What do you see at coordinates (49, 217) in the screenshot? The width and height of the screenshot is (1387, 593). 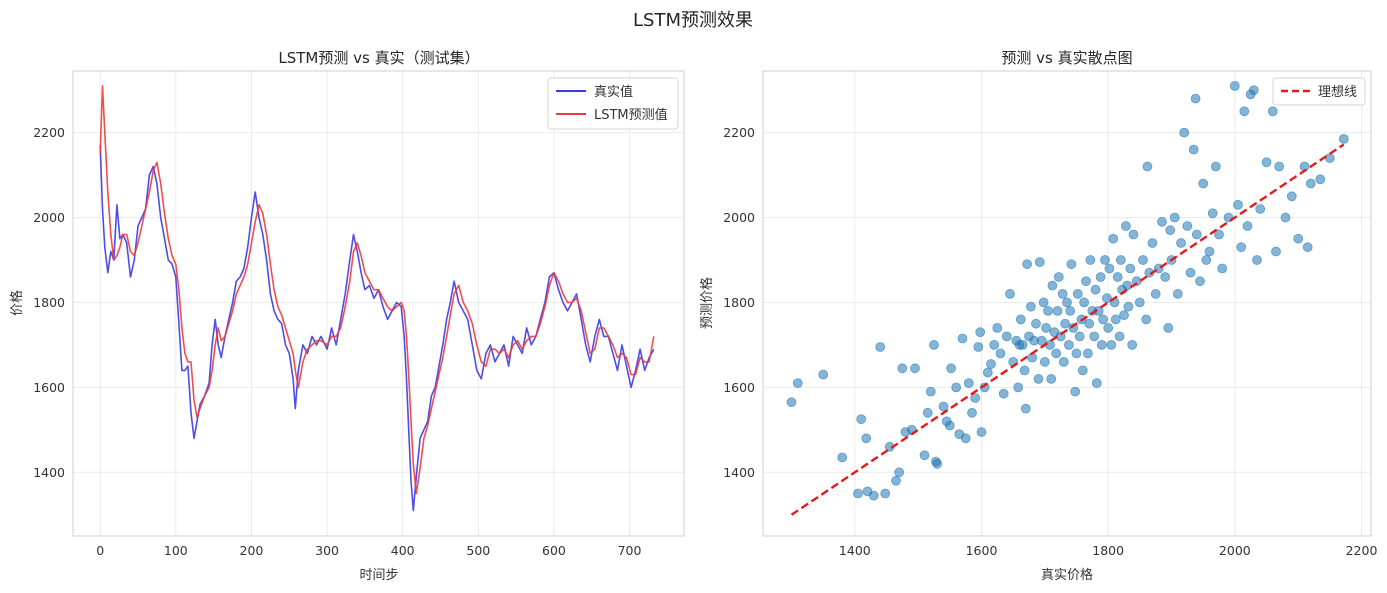 I see `line-ytick-label: 2000` at bounding box center [49, 217].